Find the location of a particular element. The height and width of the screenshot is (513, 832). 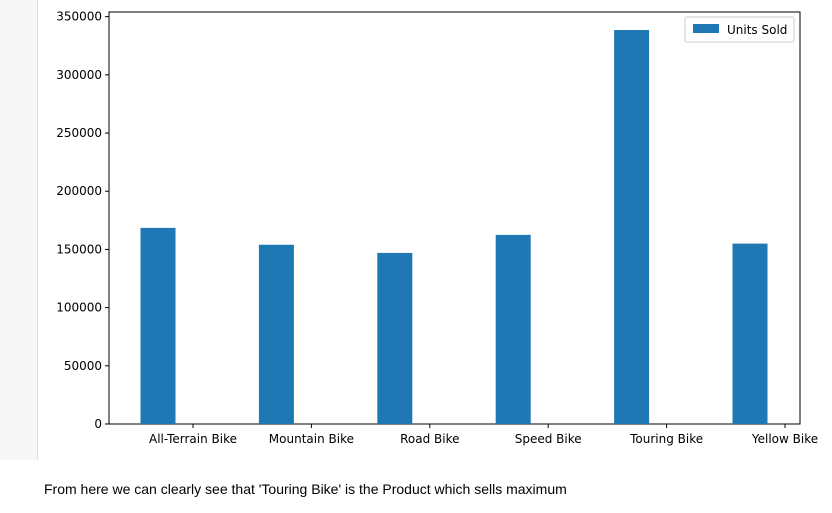

x-tick-label: Yellow Bike is located at coordinates (784, 439).